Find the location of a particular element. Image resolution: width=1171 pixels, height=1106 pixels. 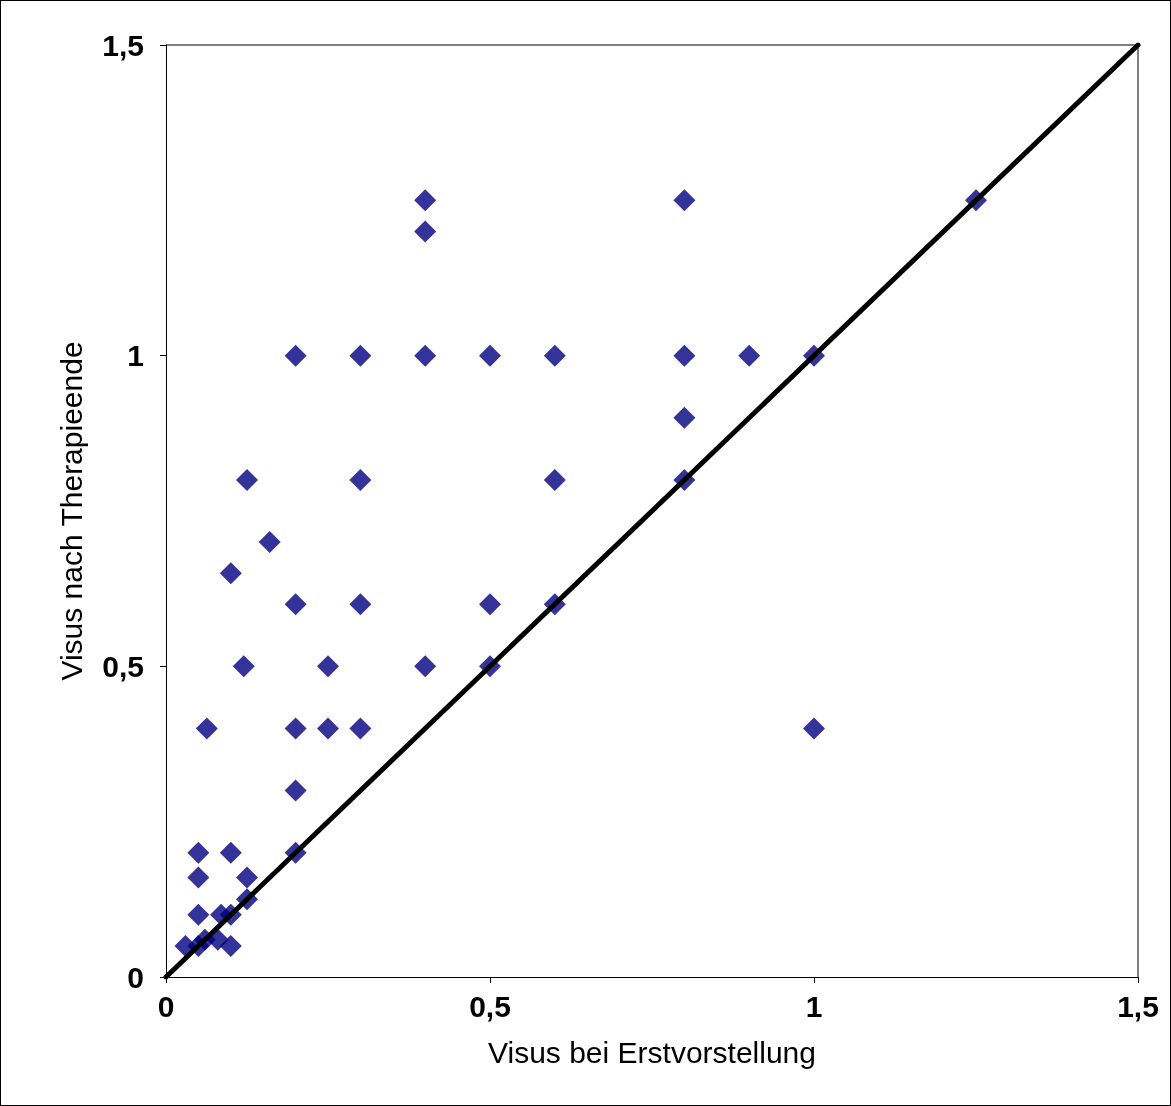

x-tick-label: 1,5 is located at coordinates (1138, 1006).